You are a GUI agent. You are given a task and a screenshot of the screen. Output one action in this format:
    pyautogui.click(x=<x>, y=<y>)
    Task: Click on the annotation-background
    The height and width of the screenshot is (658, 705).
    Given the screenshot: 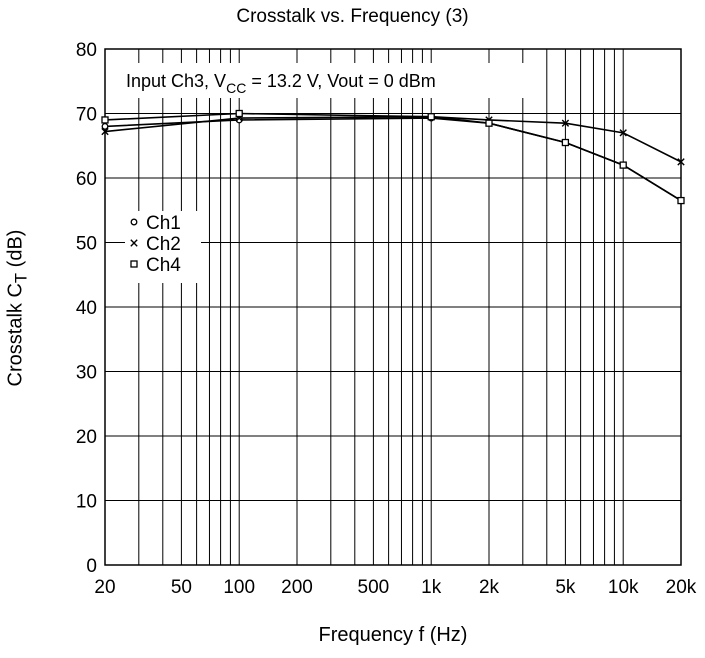 What is the action you would take?
    pyautogui.click(x=332, y=80)
    